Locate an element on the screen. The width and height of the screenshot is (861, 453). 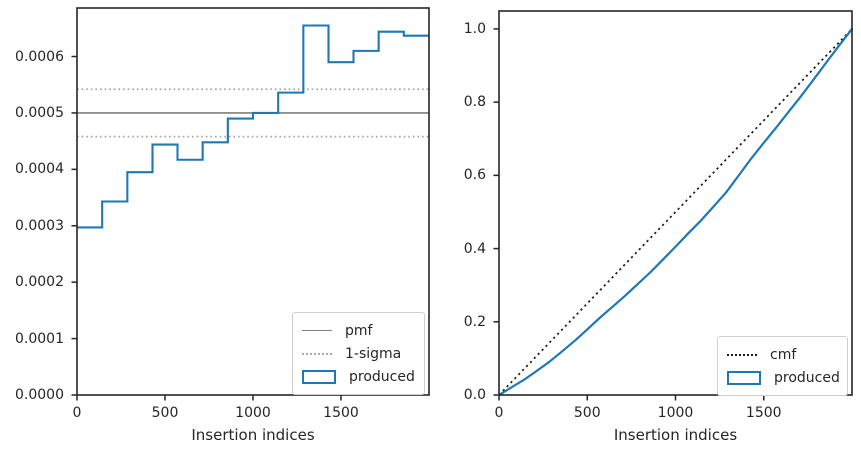
legend-label-produced-left: produced is located at coordinates (382, 376).